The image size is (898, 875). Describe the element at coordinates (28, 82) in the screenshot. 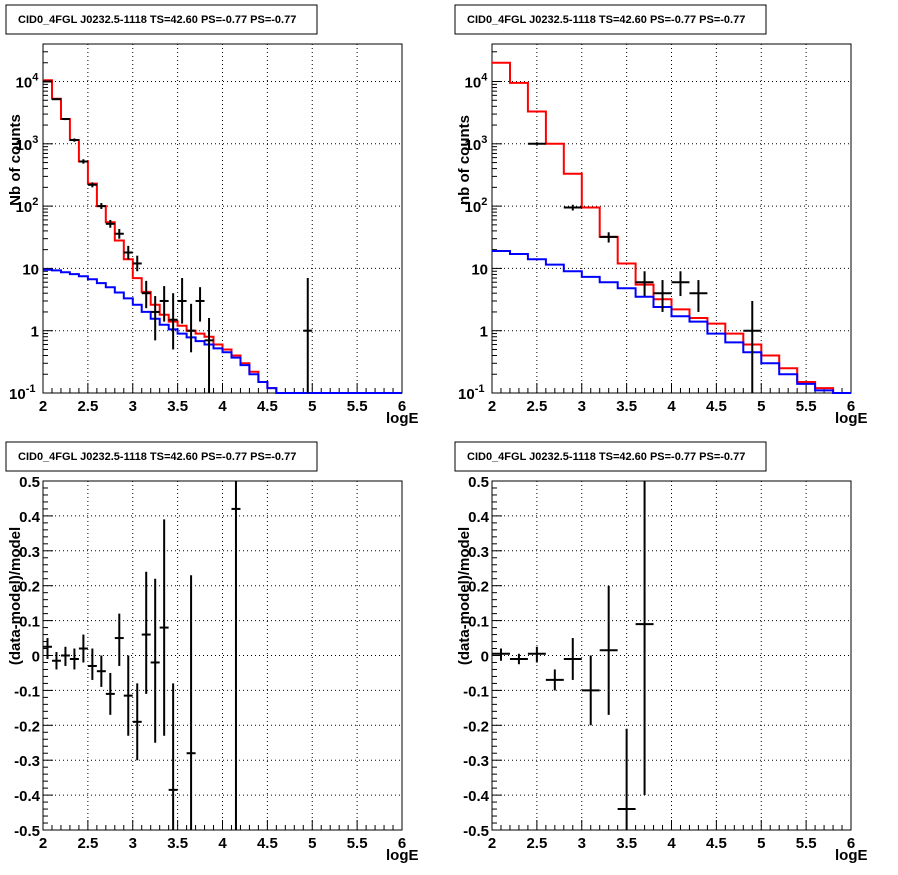

I see `y-tick-label: 10⁴` at that location.